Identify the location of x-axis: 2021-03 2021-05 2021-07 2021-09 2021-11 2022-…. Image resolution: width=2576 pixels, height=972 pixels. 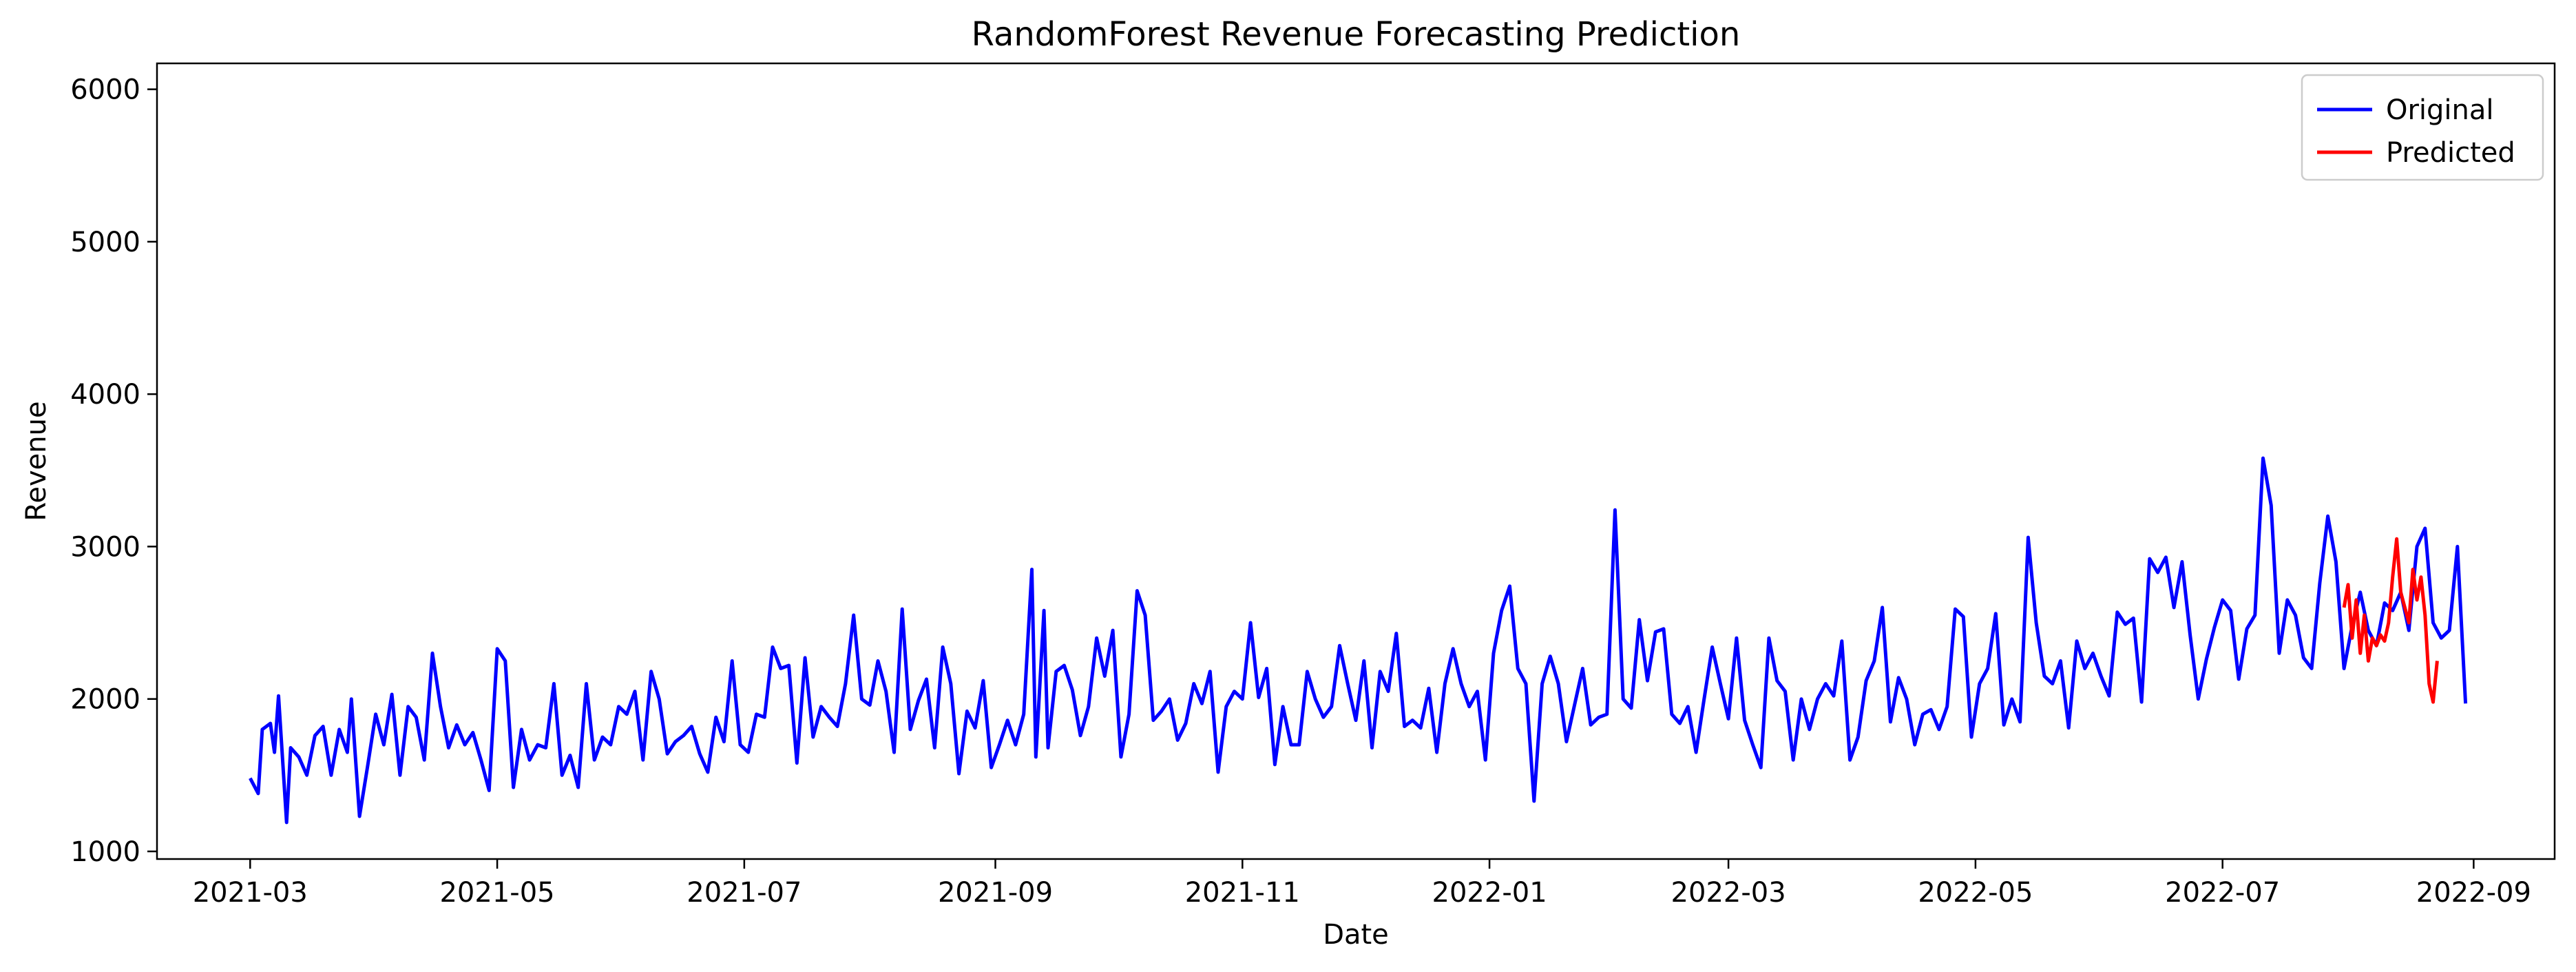
(1362, 884).